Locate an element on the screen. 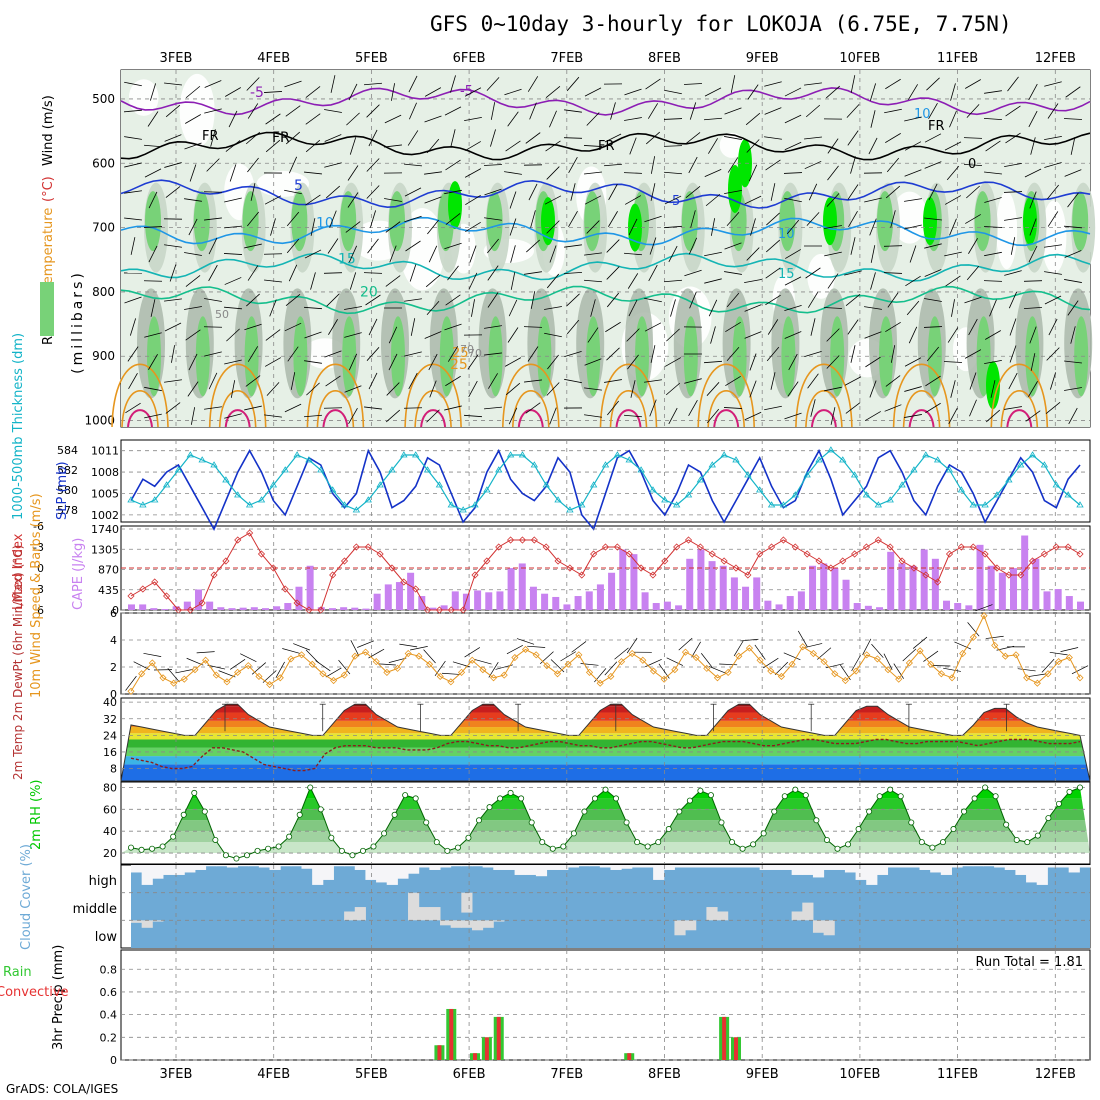 The height and width of the screenshot is (1100, 1100). temp-line is located at coordinates (605, 742).